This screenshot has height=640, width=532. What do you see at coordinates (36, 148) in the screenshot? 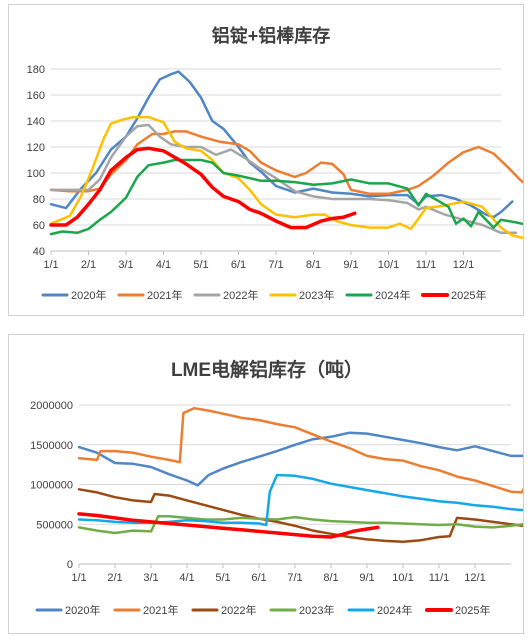
I see `y-tick-label: 120` at bounding box center [36, 148].